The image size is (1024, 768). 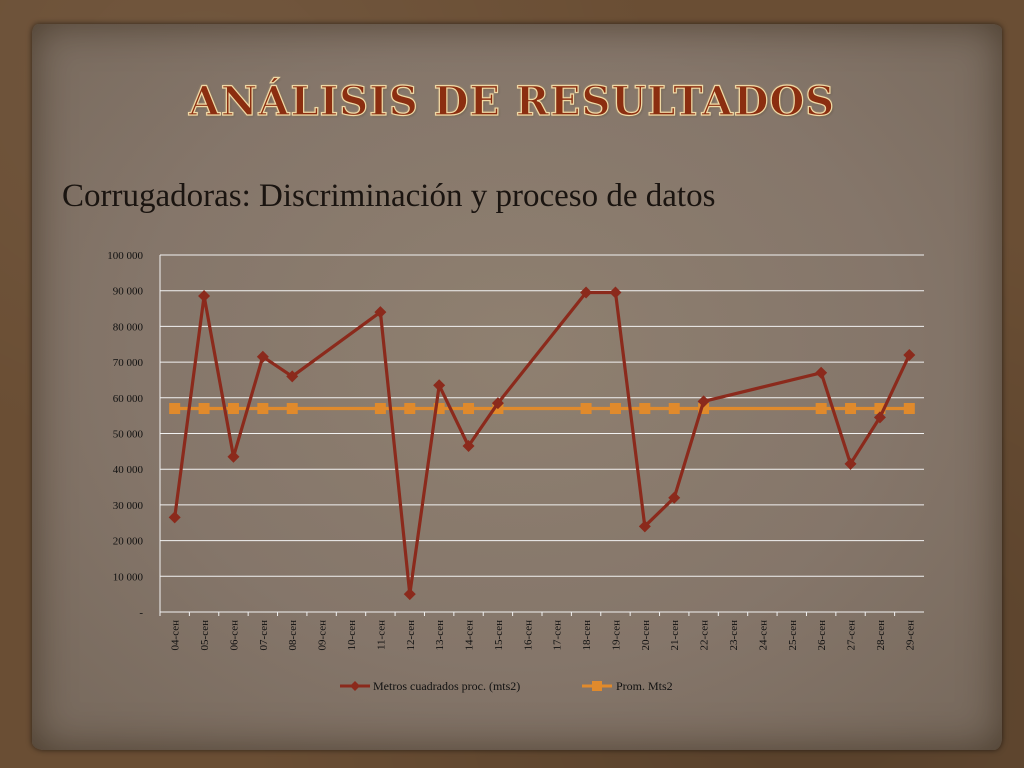 What do you see at coordinates (176, 635) in the screenshot?
I see `x-tick-label: 04-сен` at bounding box center [176, 635].